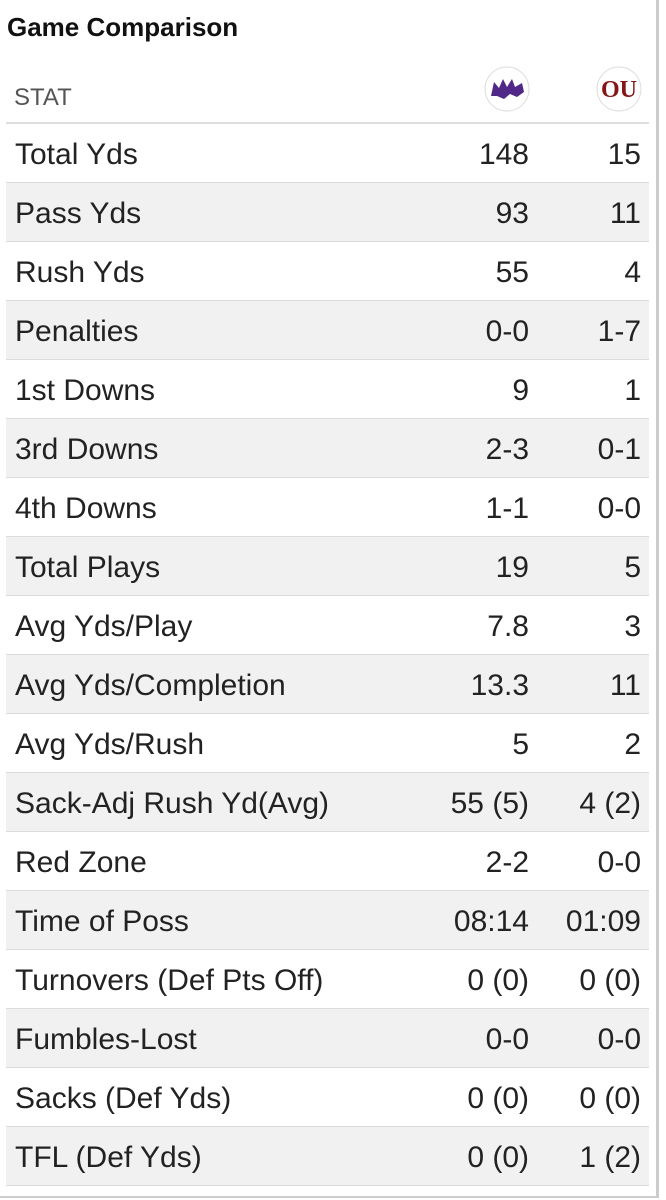 This screenshot has height=1200, width=666. Describe the element at coordinates (327, 861) in the screenshot. I see `table-row: Red Zone 2-2 0-0` at that location.